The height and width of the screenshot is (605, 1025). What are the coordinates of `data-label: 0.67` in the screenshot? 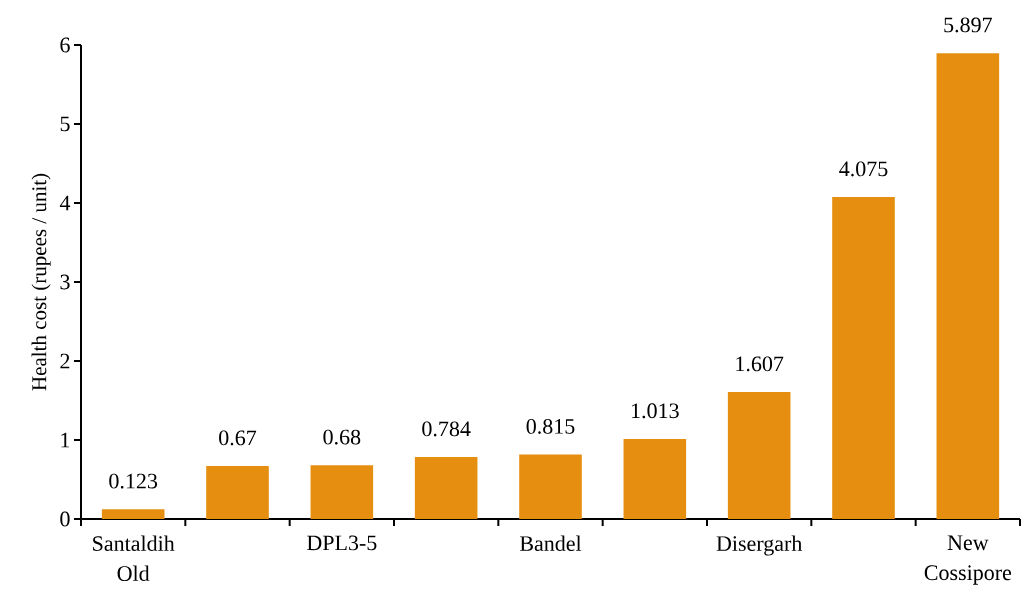 It's located at (238, 438).